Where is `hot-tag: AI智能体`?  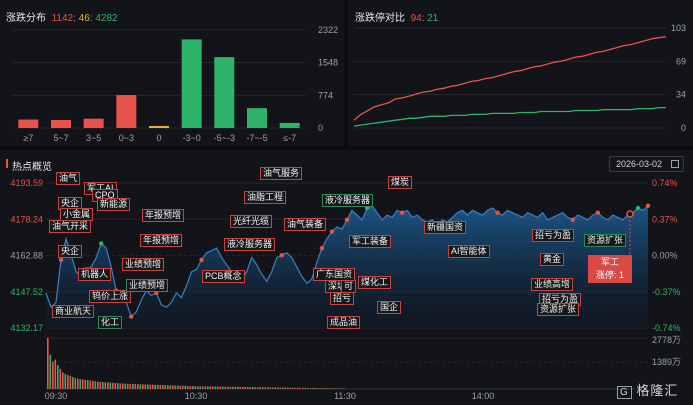
hot-tag: AI智能体 is located at coordinates (469, 251).